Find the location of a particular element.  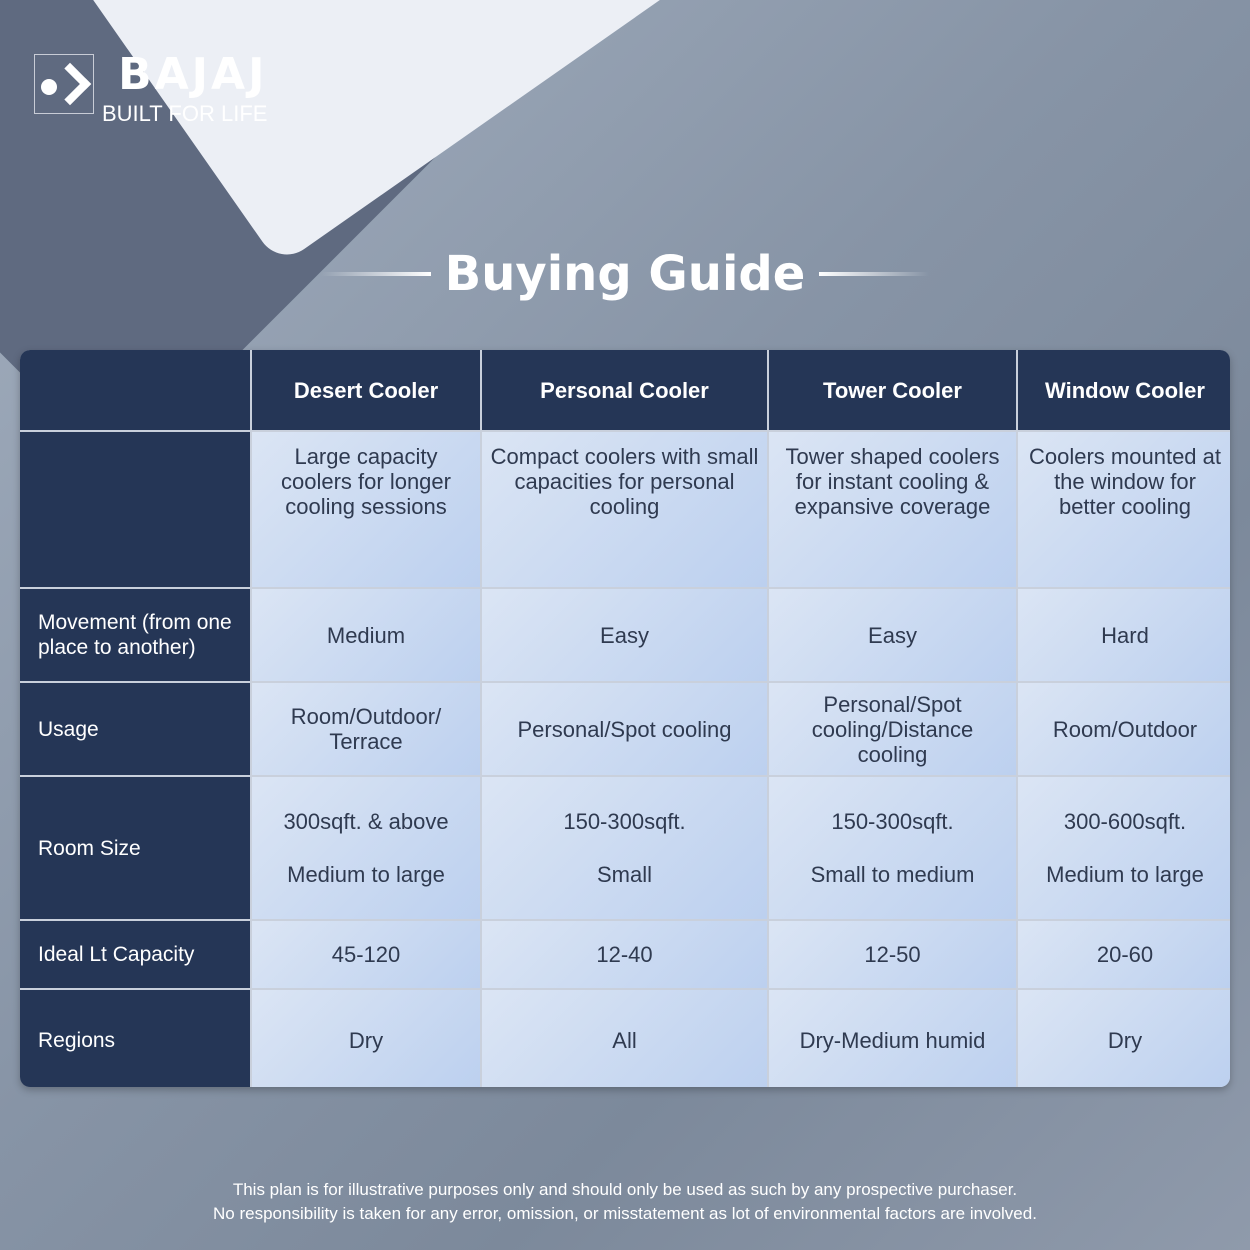

title-block: Buying Guide is located at coordinates (625, 274).